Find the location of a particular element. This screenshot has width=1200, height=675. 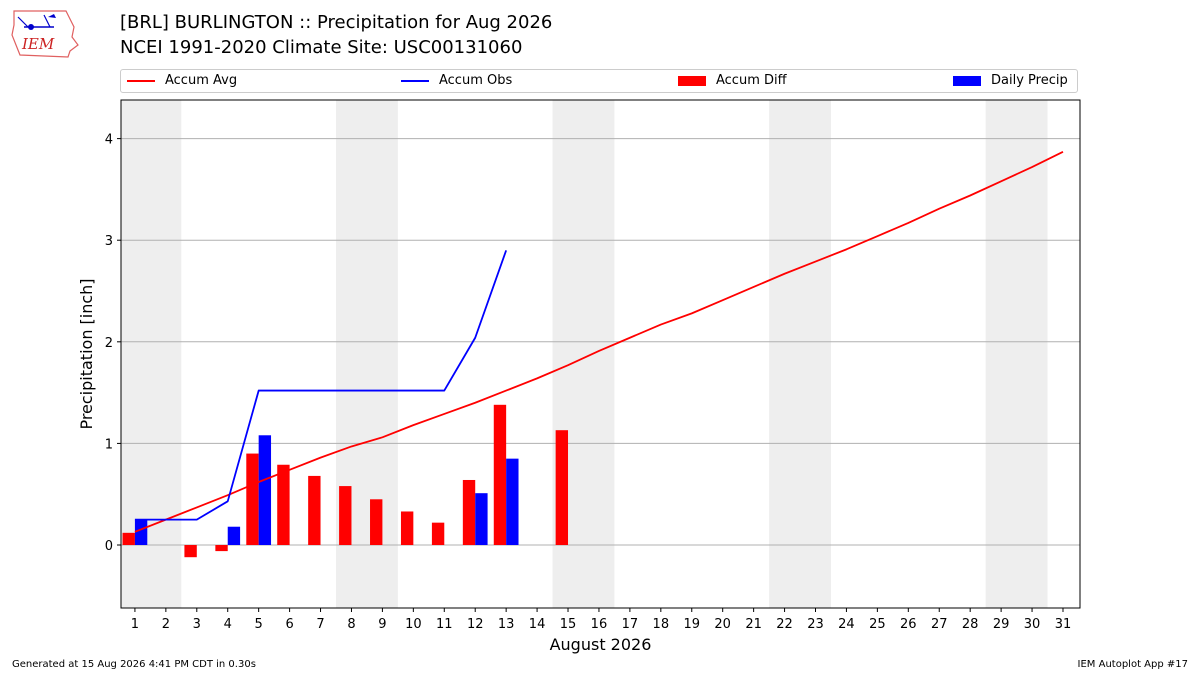

x-tick-label: 8 is located at coordinates (351, 624).